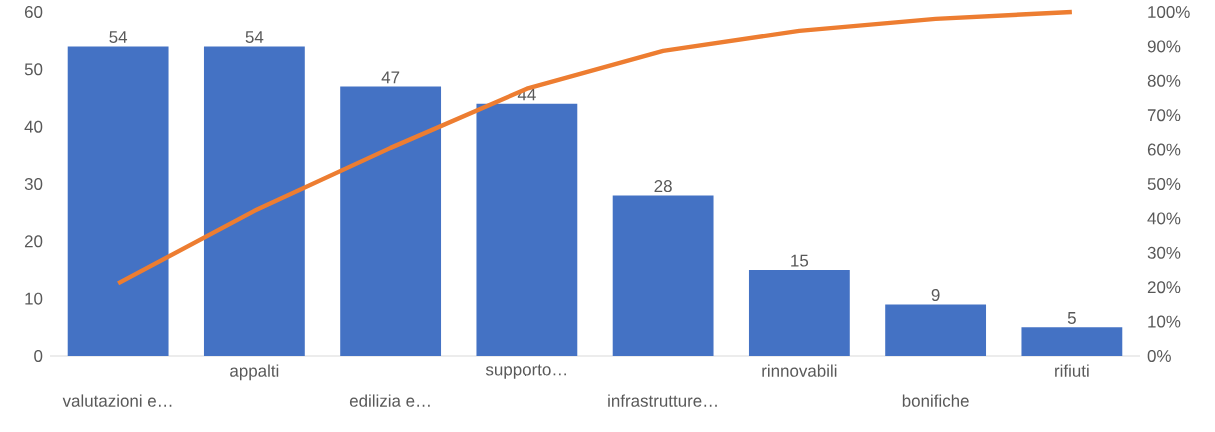 The width and height of the screenshot is (1215, 432). I want to click on y-tick-label: 50, so click(33, 69).